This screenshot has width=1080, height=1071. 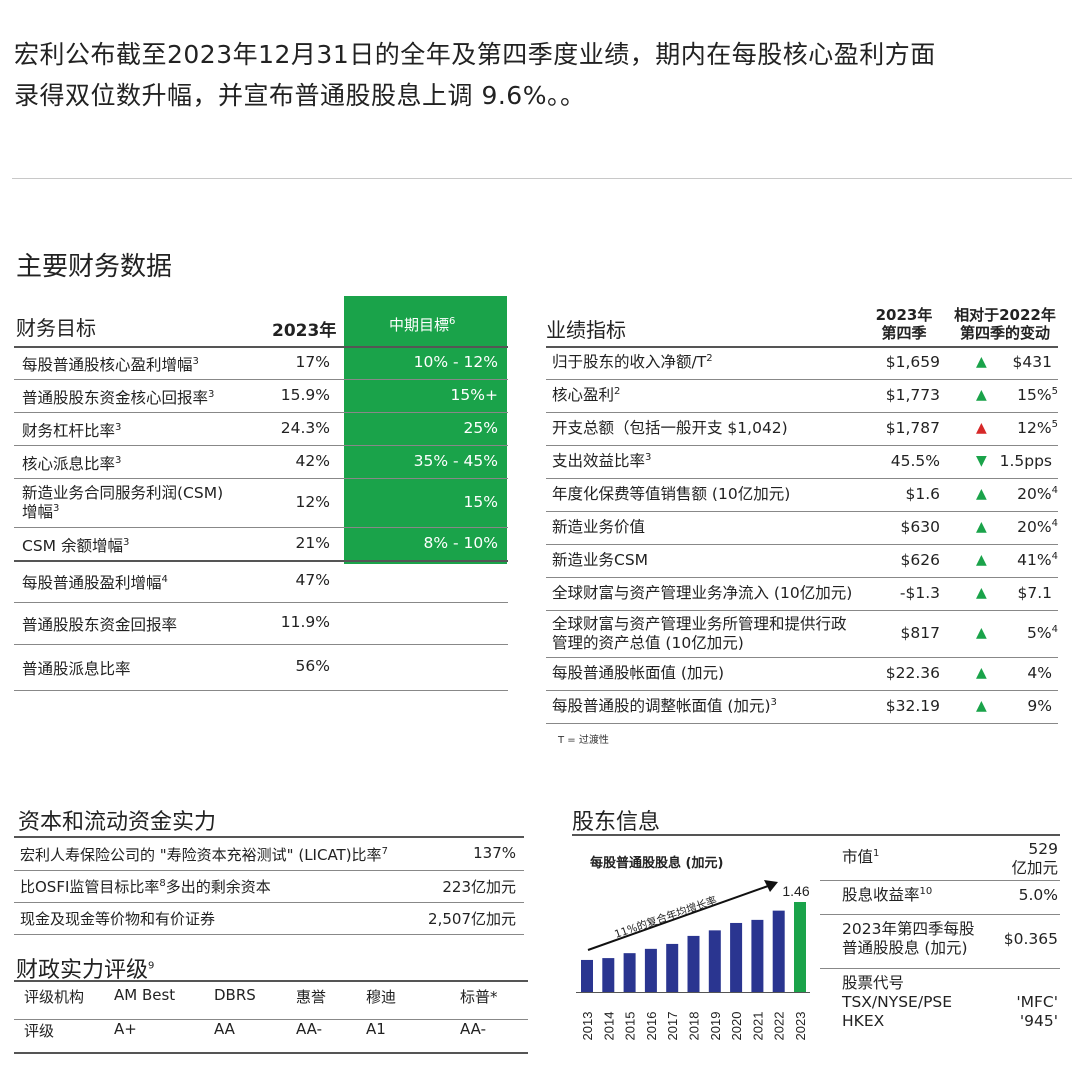 What do you see at coordinates (1039, 705) in the screenshot?
I see `change-value: 9%` at bounding box center [1039, 705].